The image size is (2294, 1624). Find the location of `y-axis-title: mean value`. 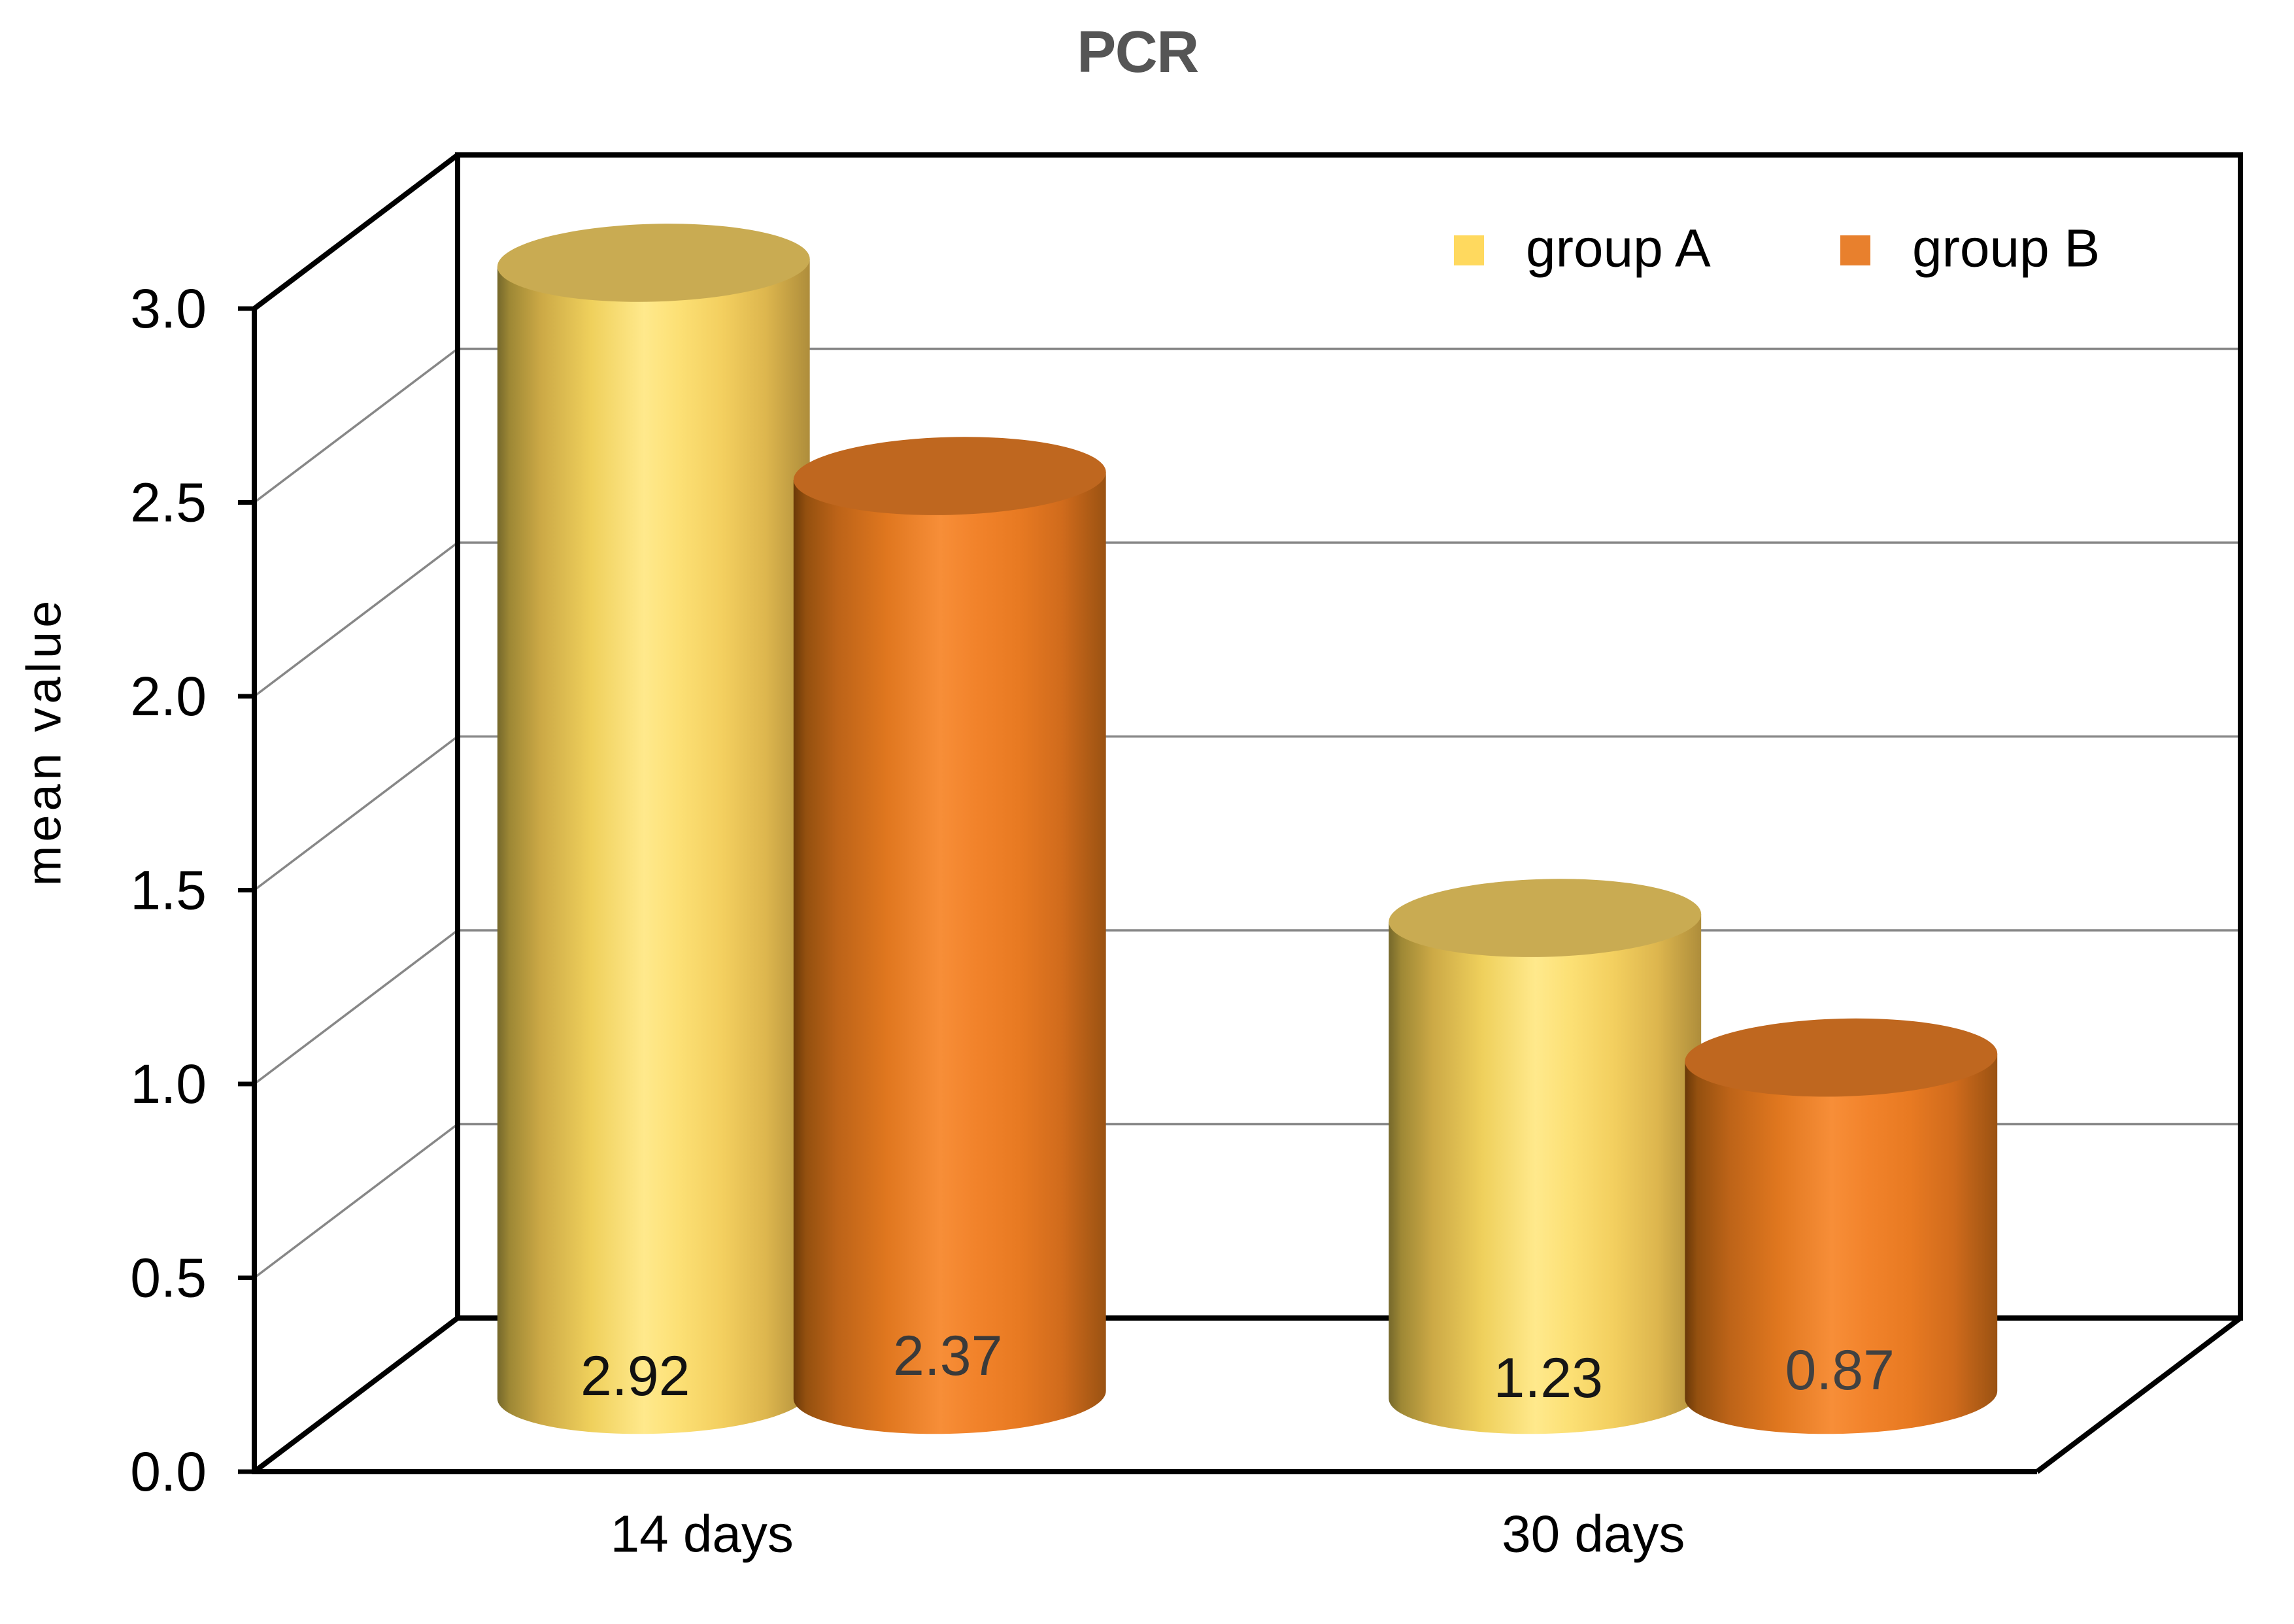

y-axis-title: mean value is located at coordinates (44, 742).